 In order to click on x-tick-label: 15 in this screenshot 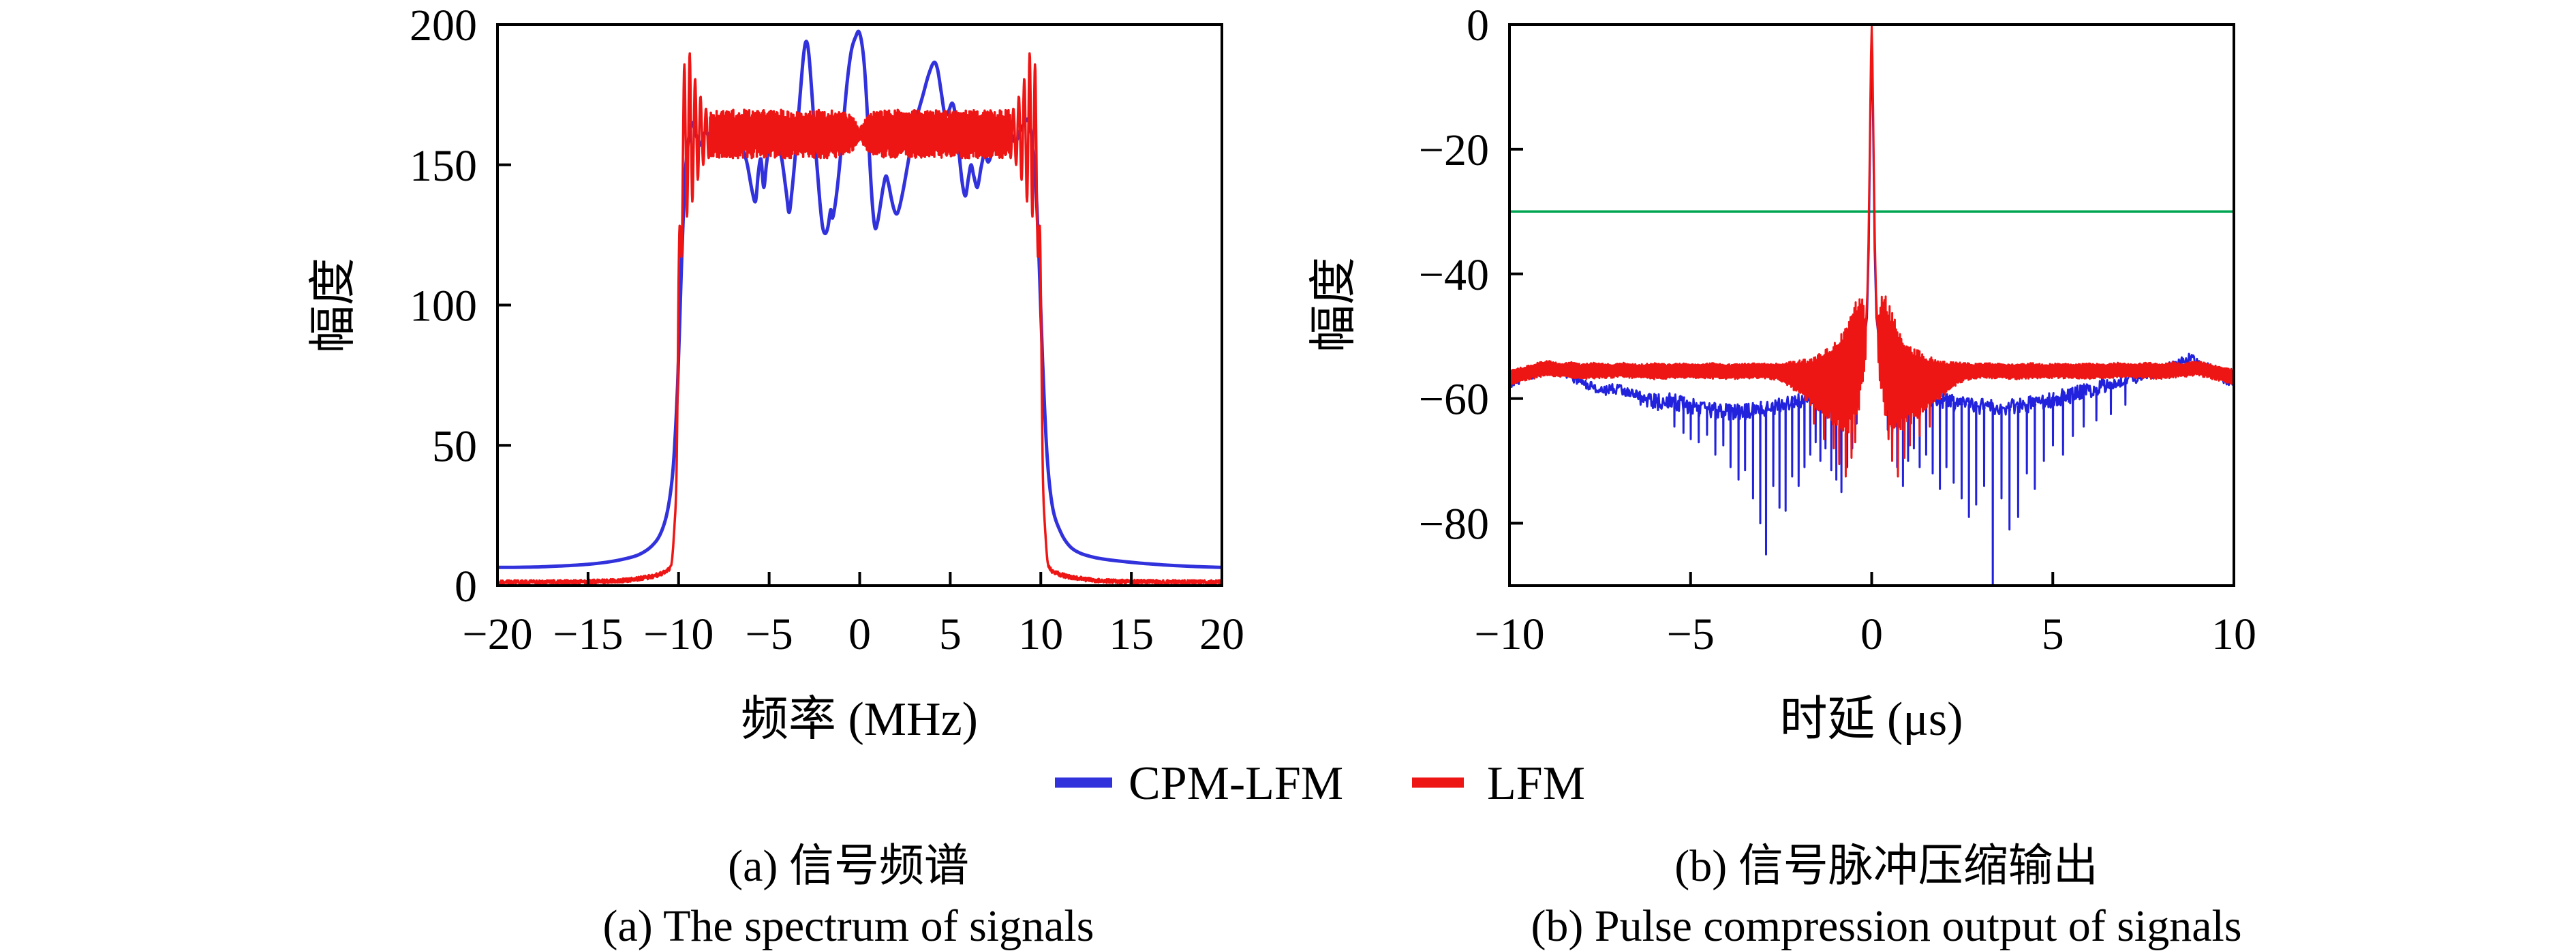, I will do `click(1131, 634)`.